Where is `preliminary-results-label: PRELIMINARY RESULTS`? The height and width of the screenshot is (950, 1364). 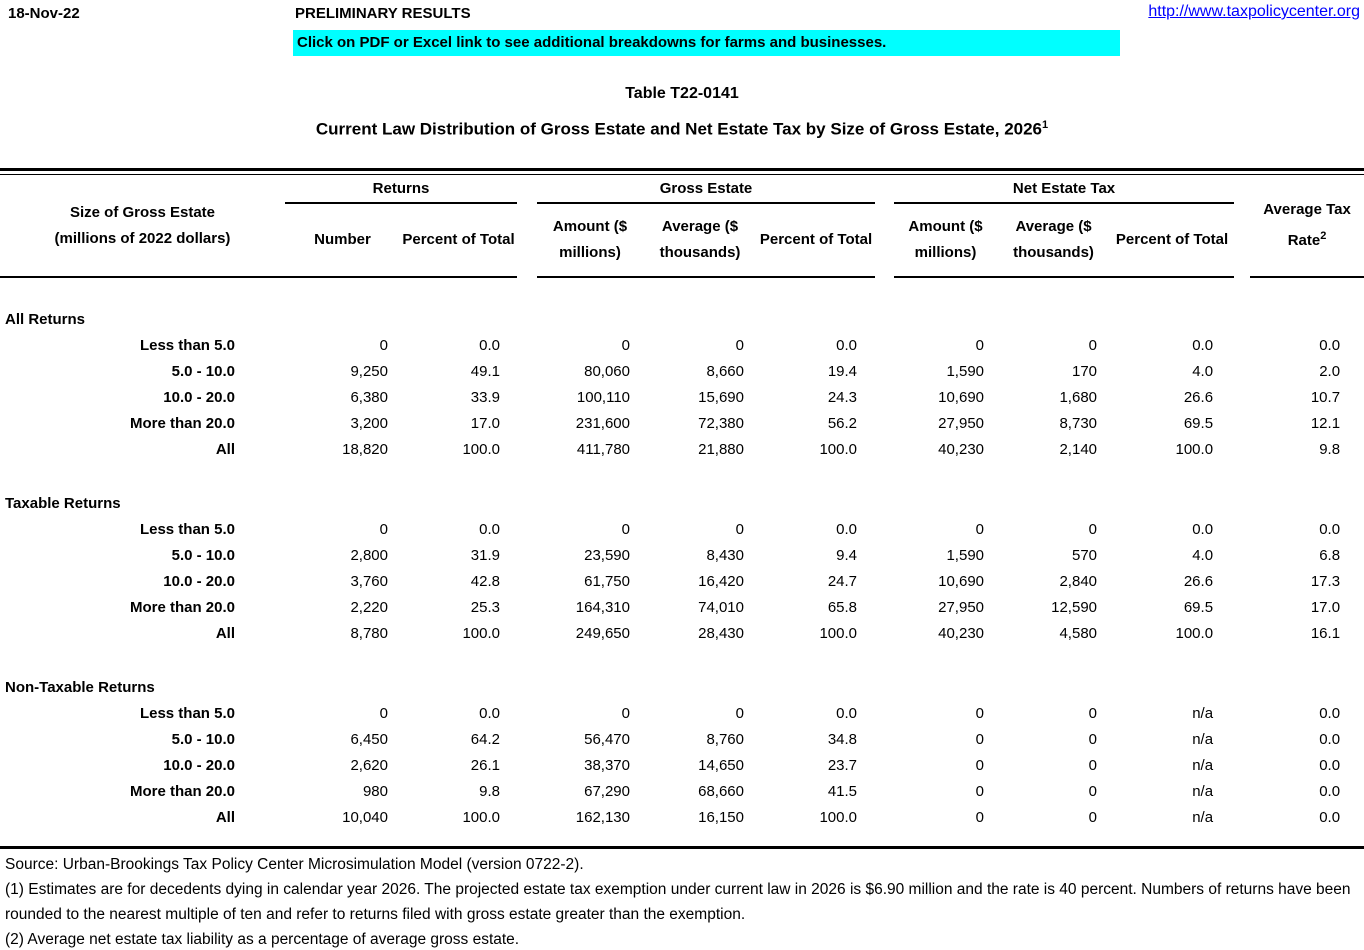
preliminary-results-label: PRELIMINARY RESULTS is located at coordinates (383, 13).